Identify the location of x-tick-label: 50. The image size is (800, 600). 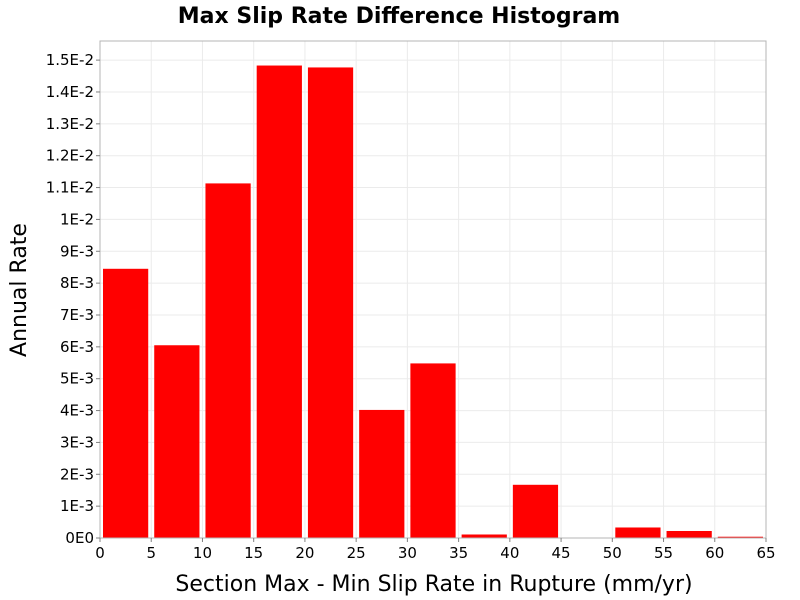
(612, 553).